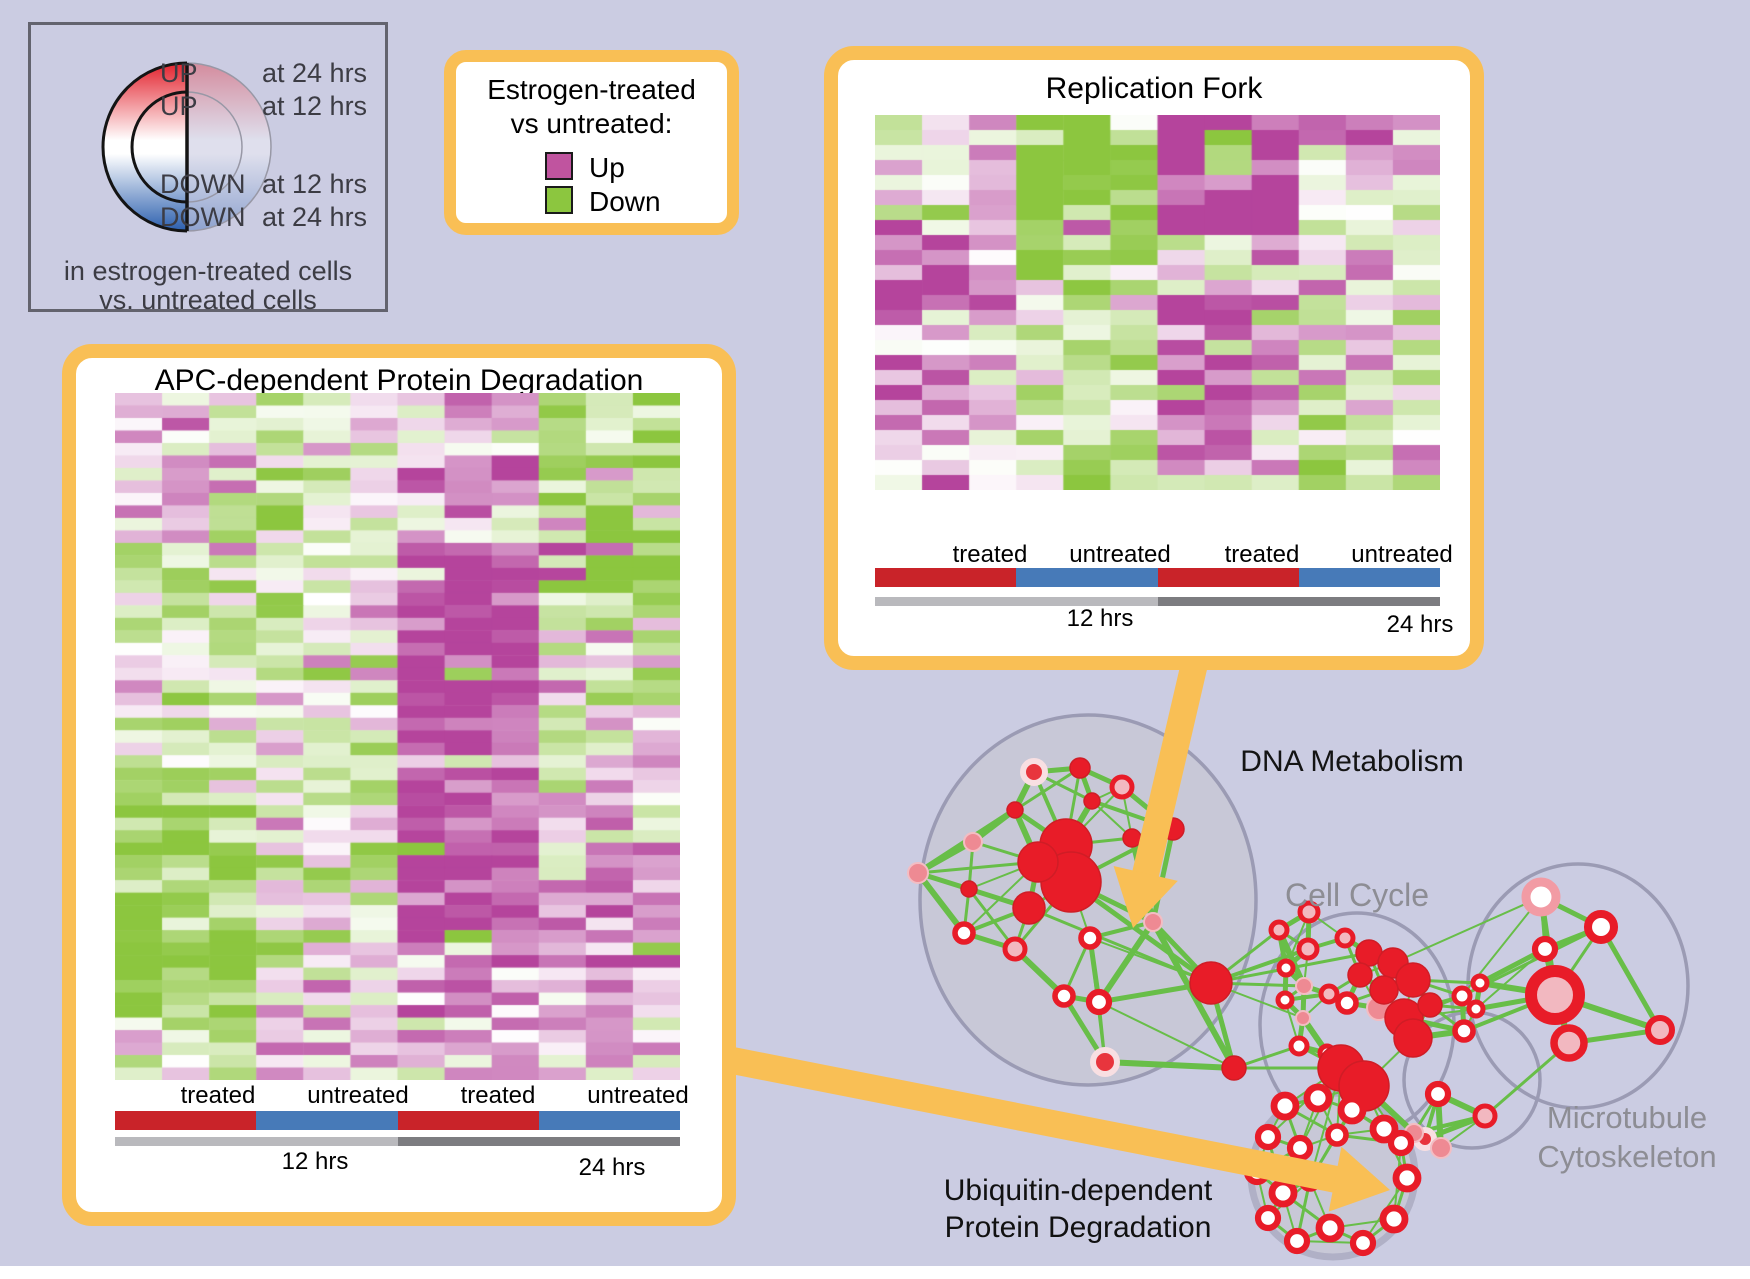  Describe the element at coordinates (1078, 1209) in the screenshot. I see `ubiquitin-degradation-label: Ubiquitin-dependent Protein Degradation` at that location.